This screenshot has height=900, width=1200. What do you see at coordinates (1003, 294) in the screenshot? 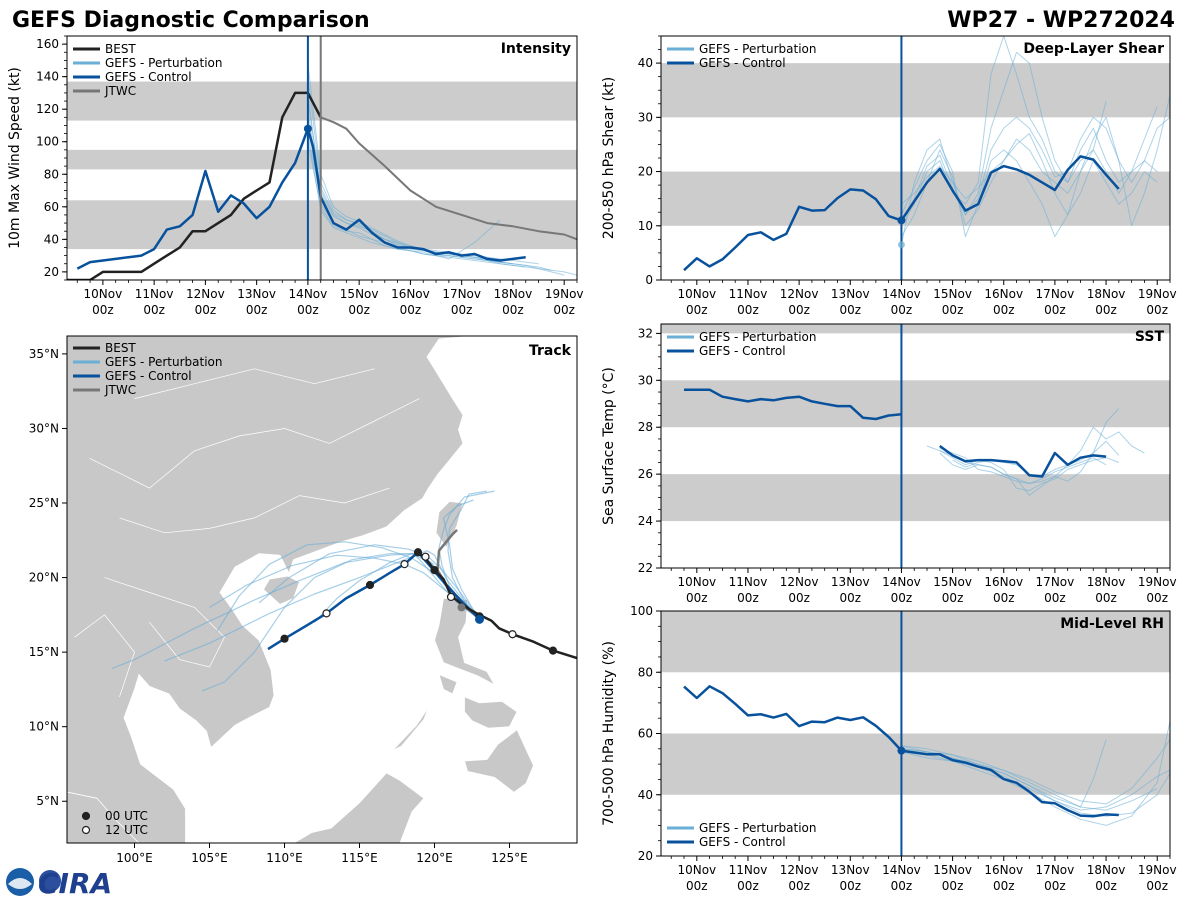
I see `shear-xtick-label-6: 16Nov` at bounding box center [1003, 294].